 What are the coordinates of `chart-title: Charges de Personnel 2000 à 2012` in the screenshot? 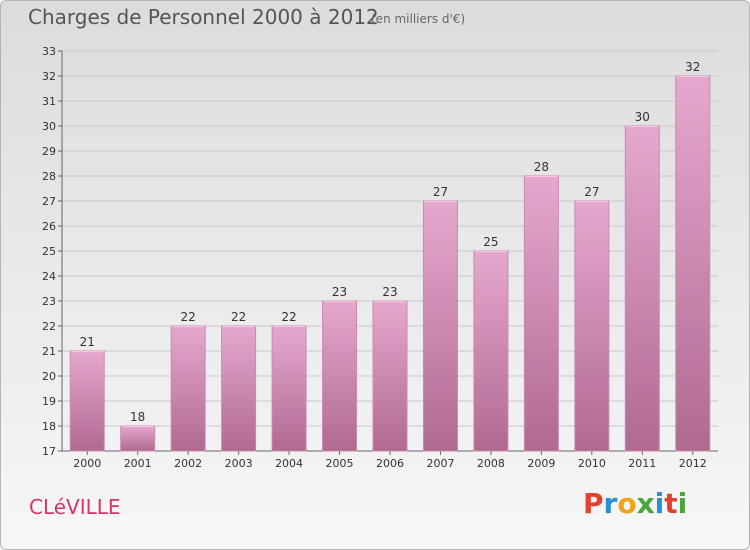 It's located at (203, 17).